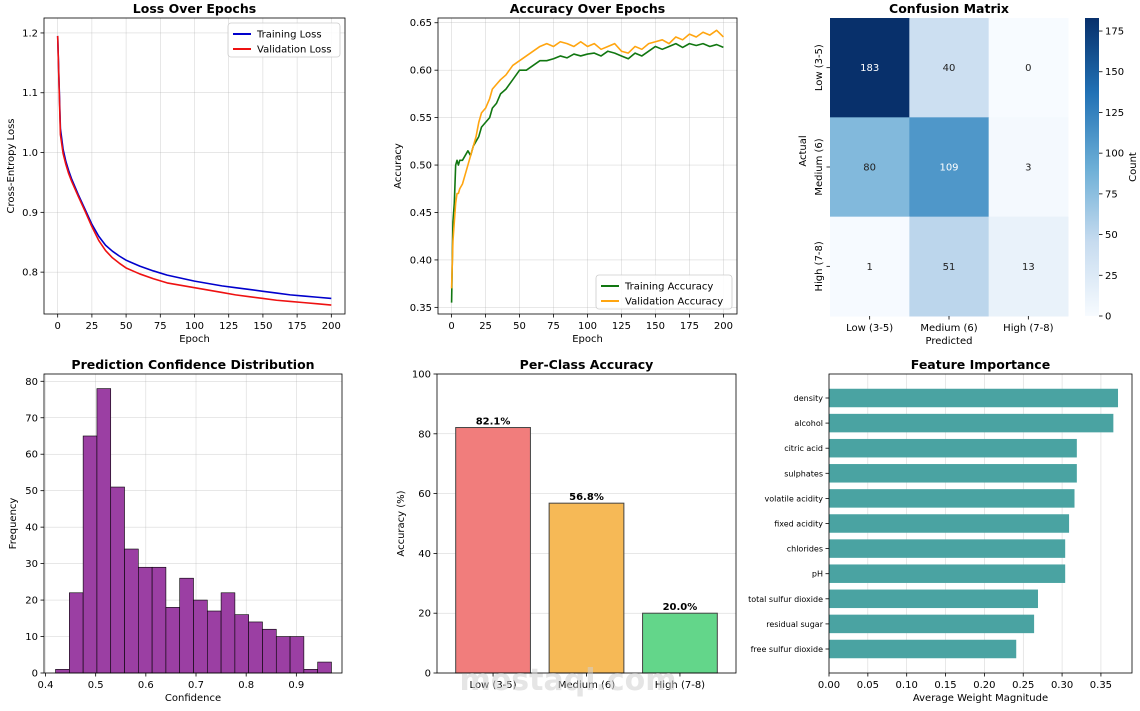 The height and width of the screenshot is (711, 1140). Describe the element at coordinates (424, 554) in the screenshot. I see `y-tick-label: 40` at that location.